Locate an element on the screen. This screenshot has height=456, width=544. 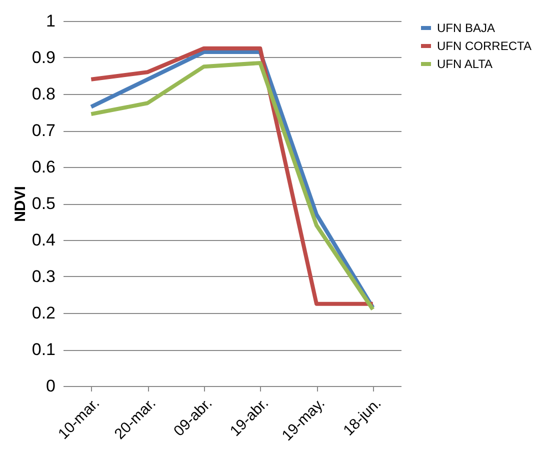
legend-label: UFN ALTA is located at coordinates (465, 64).